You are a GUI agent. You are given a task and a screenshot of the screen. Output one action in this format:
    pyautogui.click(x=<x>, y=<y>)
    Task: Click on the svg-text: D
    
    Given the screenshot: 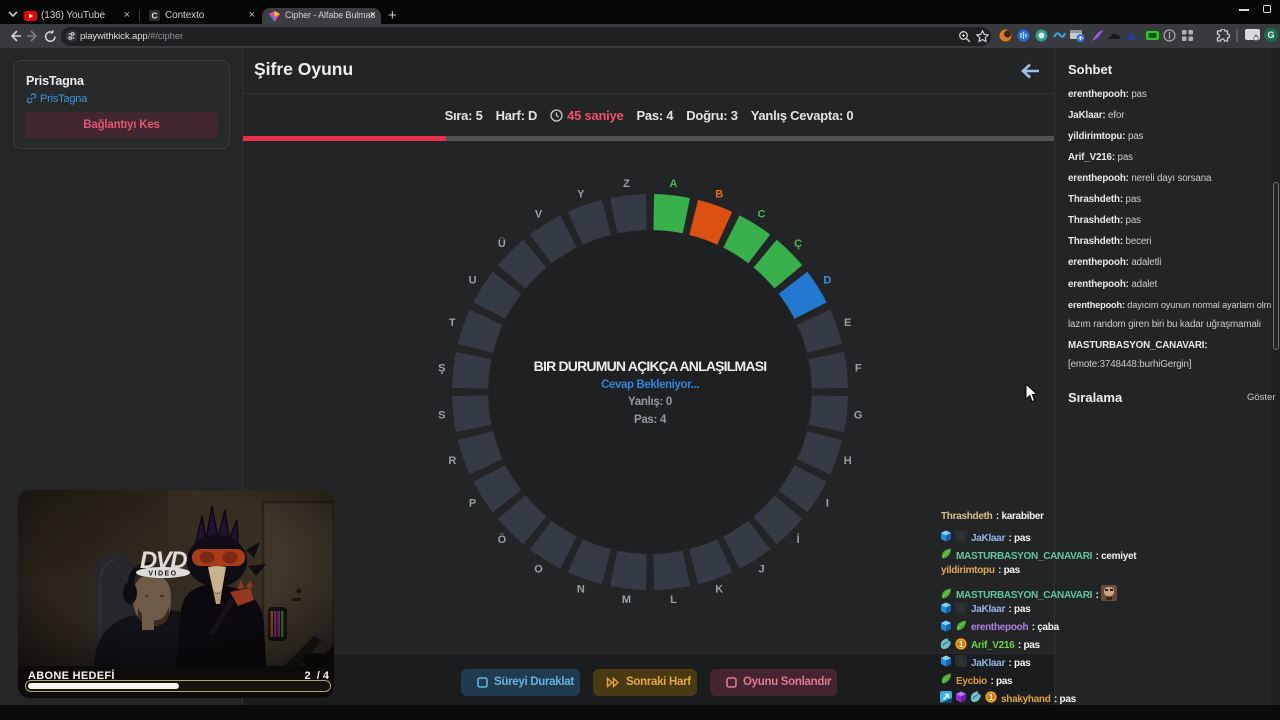 What is the action you would take?
    pyautogui.click(x=827, y=281)
    